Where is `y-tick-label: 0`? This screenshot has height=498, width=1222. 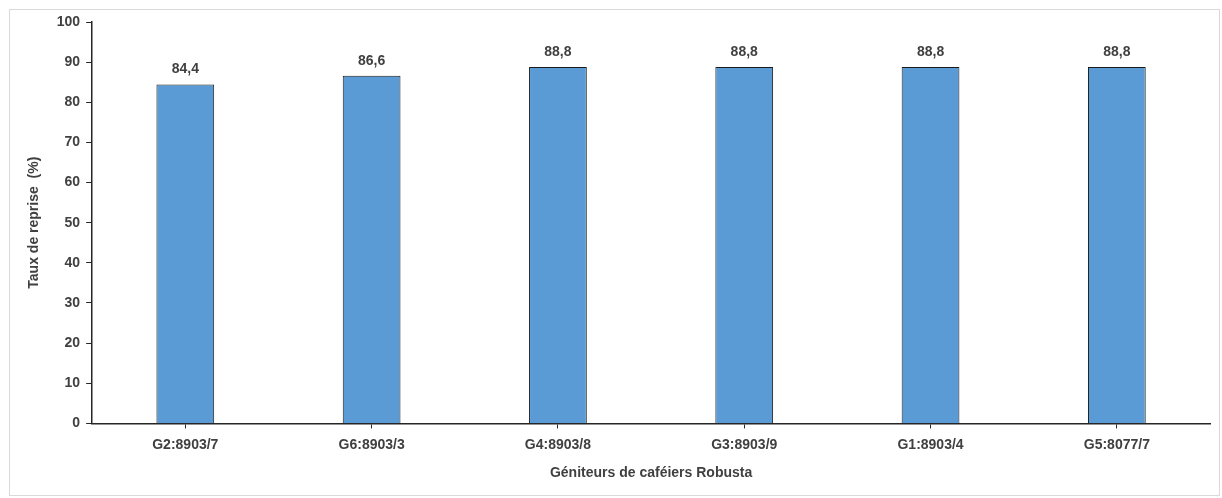 y-tick-label: 0 is located at coordinates (76, 422).